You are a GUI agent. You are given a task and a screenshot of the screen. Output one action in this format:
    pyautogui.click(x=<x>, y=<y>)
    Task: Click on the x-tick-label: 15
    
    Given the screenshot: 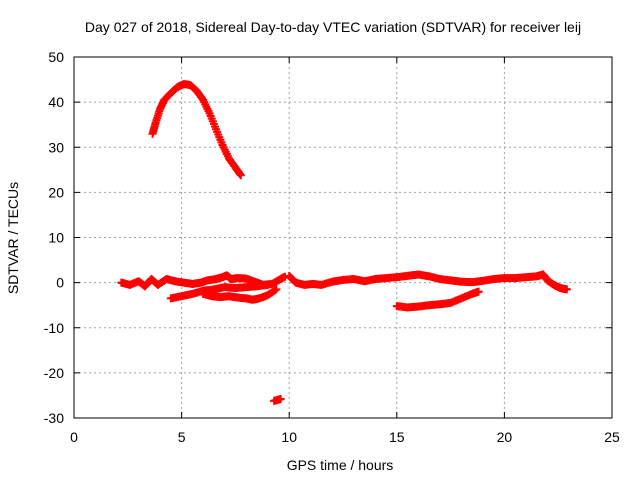 What is the action you would take?
    pyautogui.click(x=397, y=437)
    